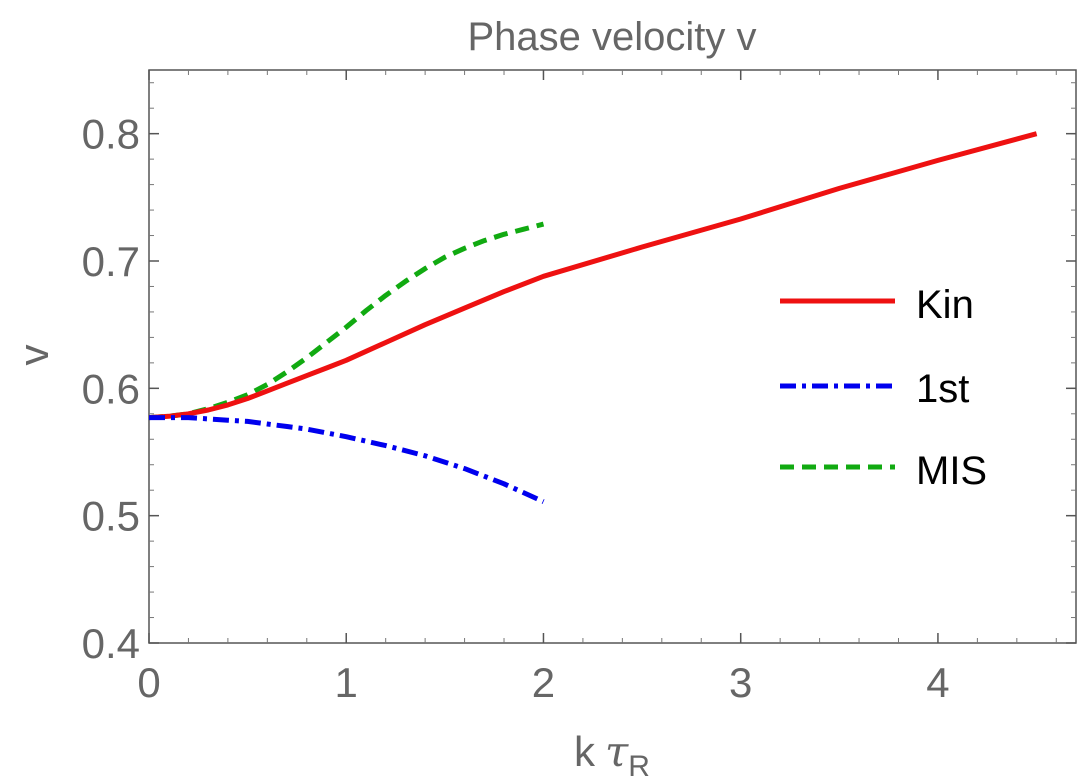 This screenshot has width=1080, height=782. What do you see at coordinates (951, 471) in the screenshot?
I see `legend-label-mis: MIS` at bounding box center [951, 471].